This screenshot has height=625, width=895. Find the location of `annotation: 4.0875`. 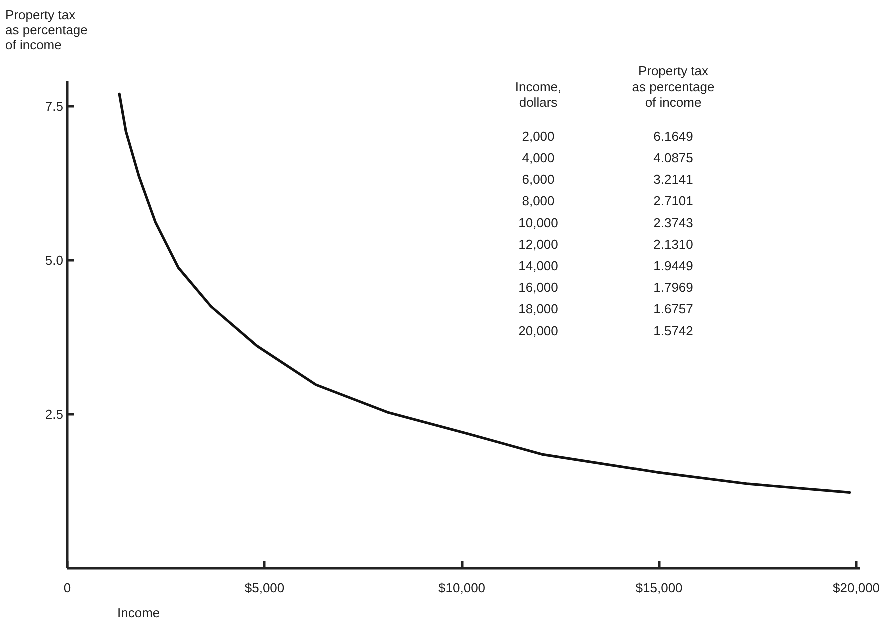

annotation: 4.0875 is located at coordinates (674, 158).